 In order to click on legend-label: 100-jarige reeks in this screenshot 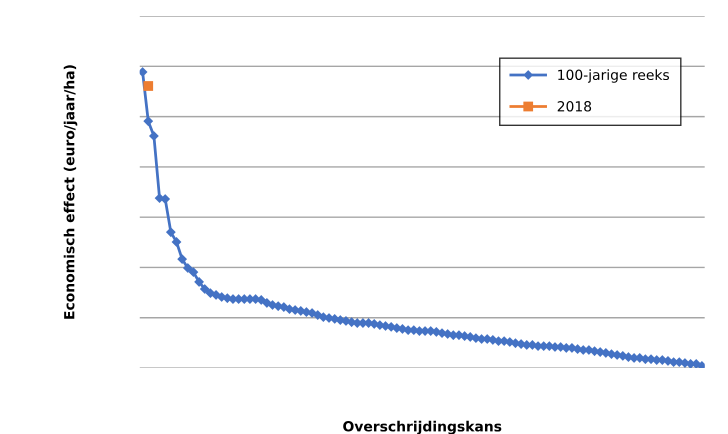, I will do `click(614, 76)`.